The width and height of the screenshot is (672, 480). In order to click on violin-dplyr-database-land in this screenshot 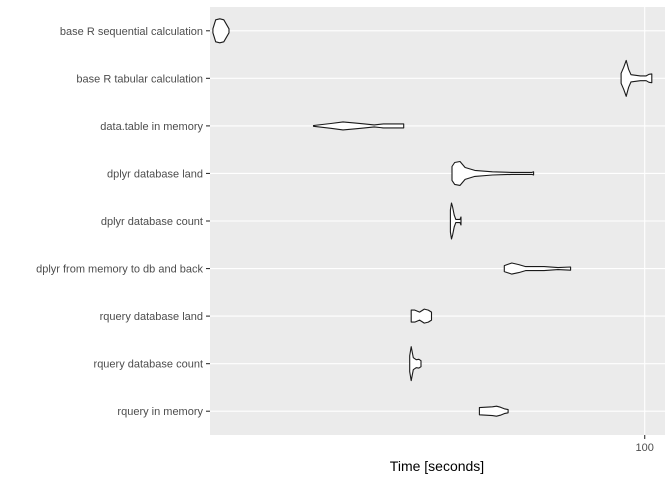, I will do `click(493, 173)`.